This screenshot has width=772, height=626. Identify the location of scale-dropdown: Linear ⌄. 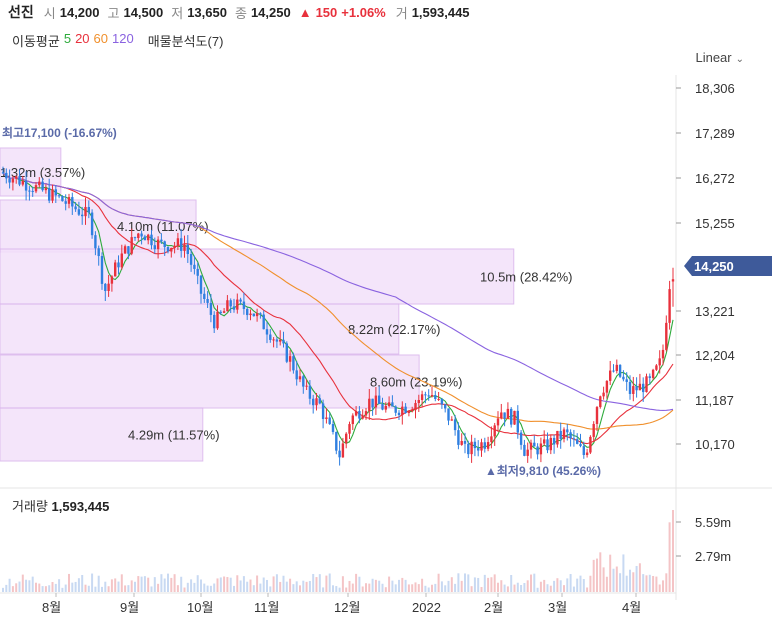
(719, 57).